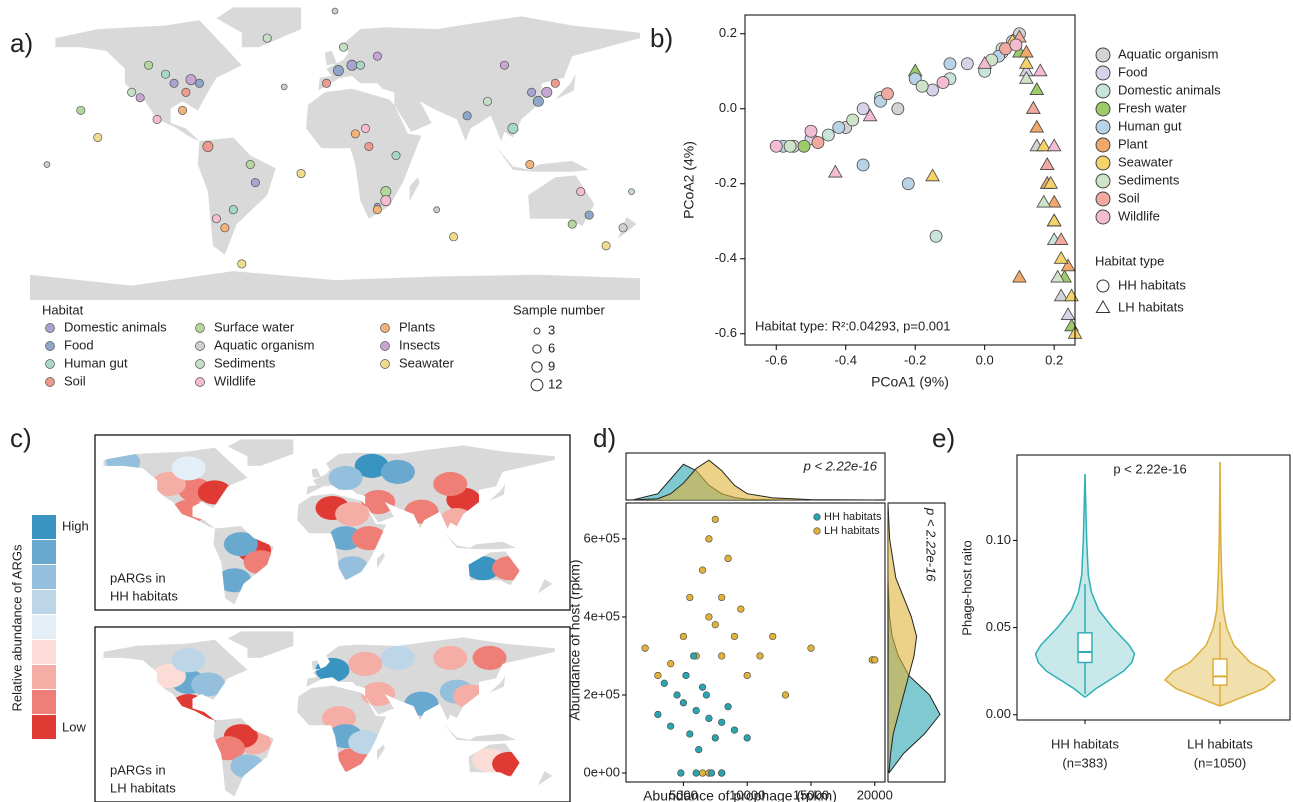 This screenshot has width=1293, height=802. What do you see at coordinates (811, 794) in the screenshot?
I see `x-tick-label: 15000` at bounding box center [811, 794].